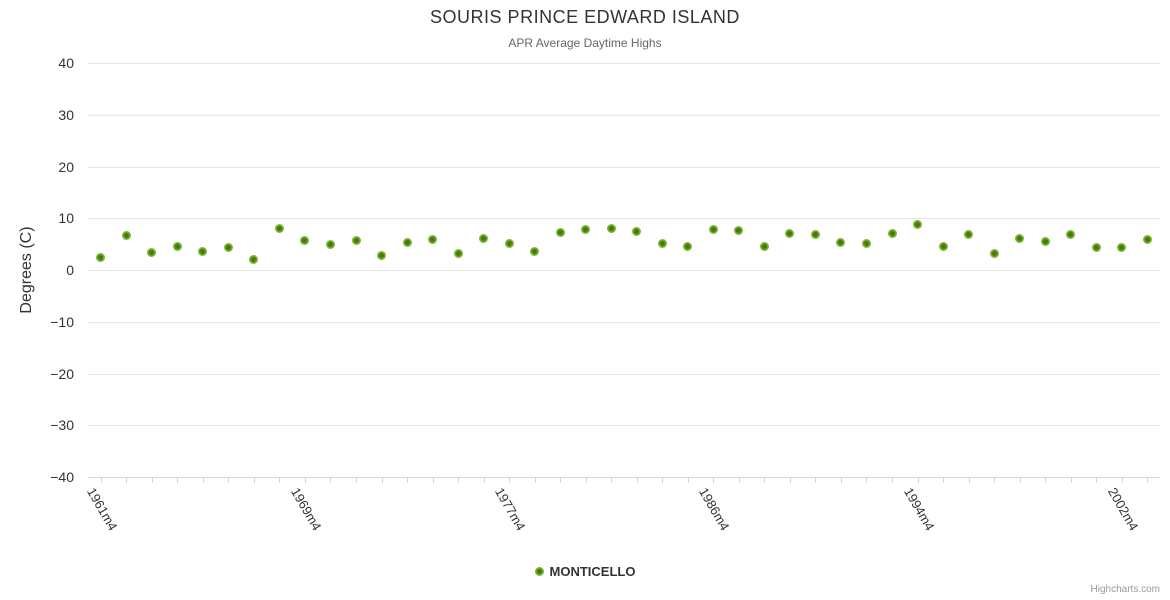 This screenshot has width=1170, height=600. Describe the element at coordinates (126, 235) in the screenshot. I see `data-point-1962m4` at that location.